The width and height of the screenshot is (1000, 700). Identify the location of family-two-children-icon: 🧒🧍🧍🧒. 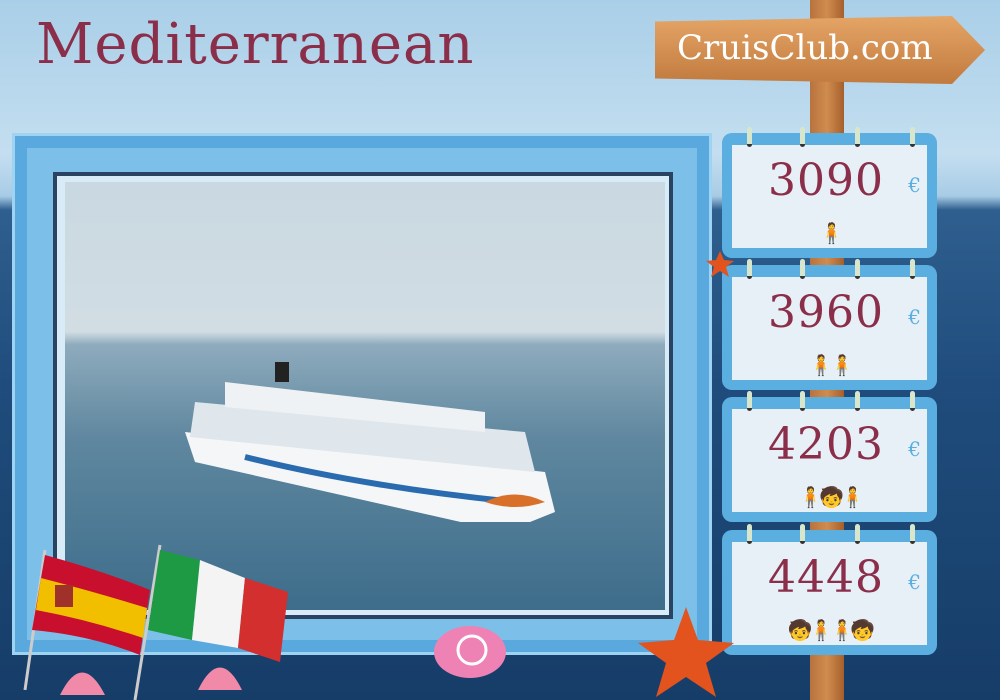
(831, 630).